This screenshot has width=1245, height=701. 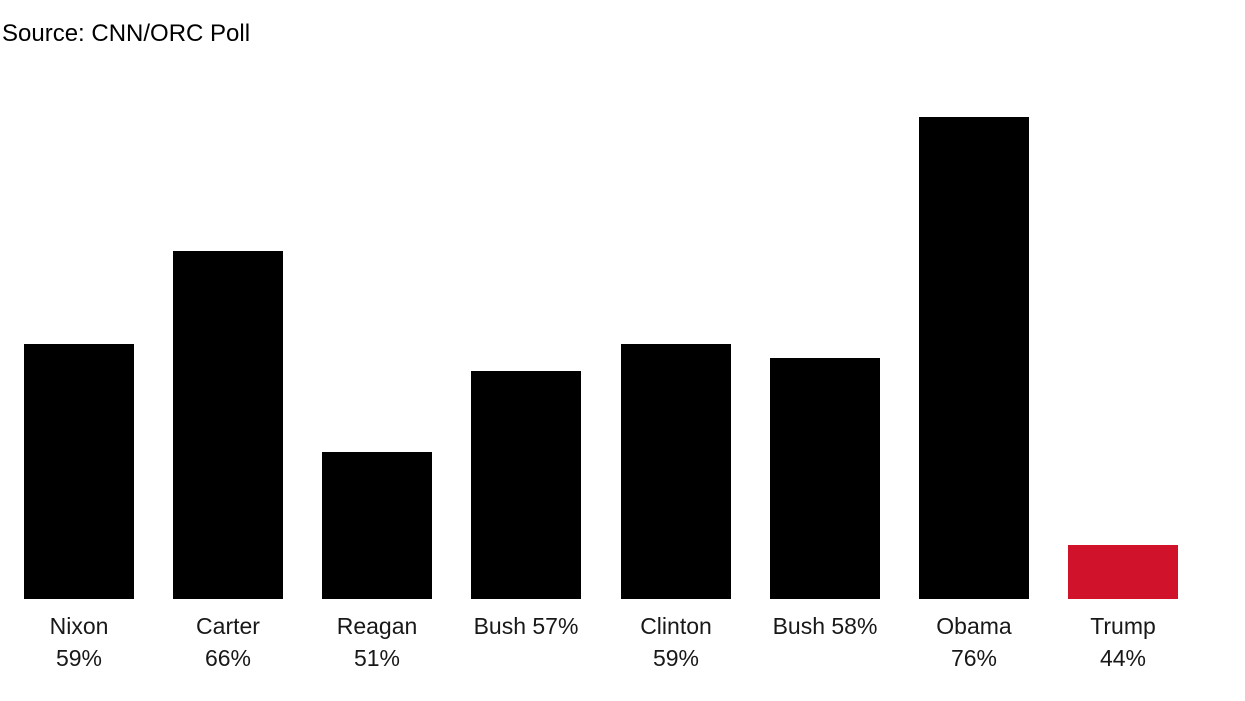 I want to click on bar-label-line: Trump, so click(x=1123, y=626).